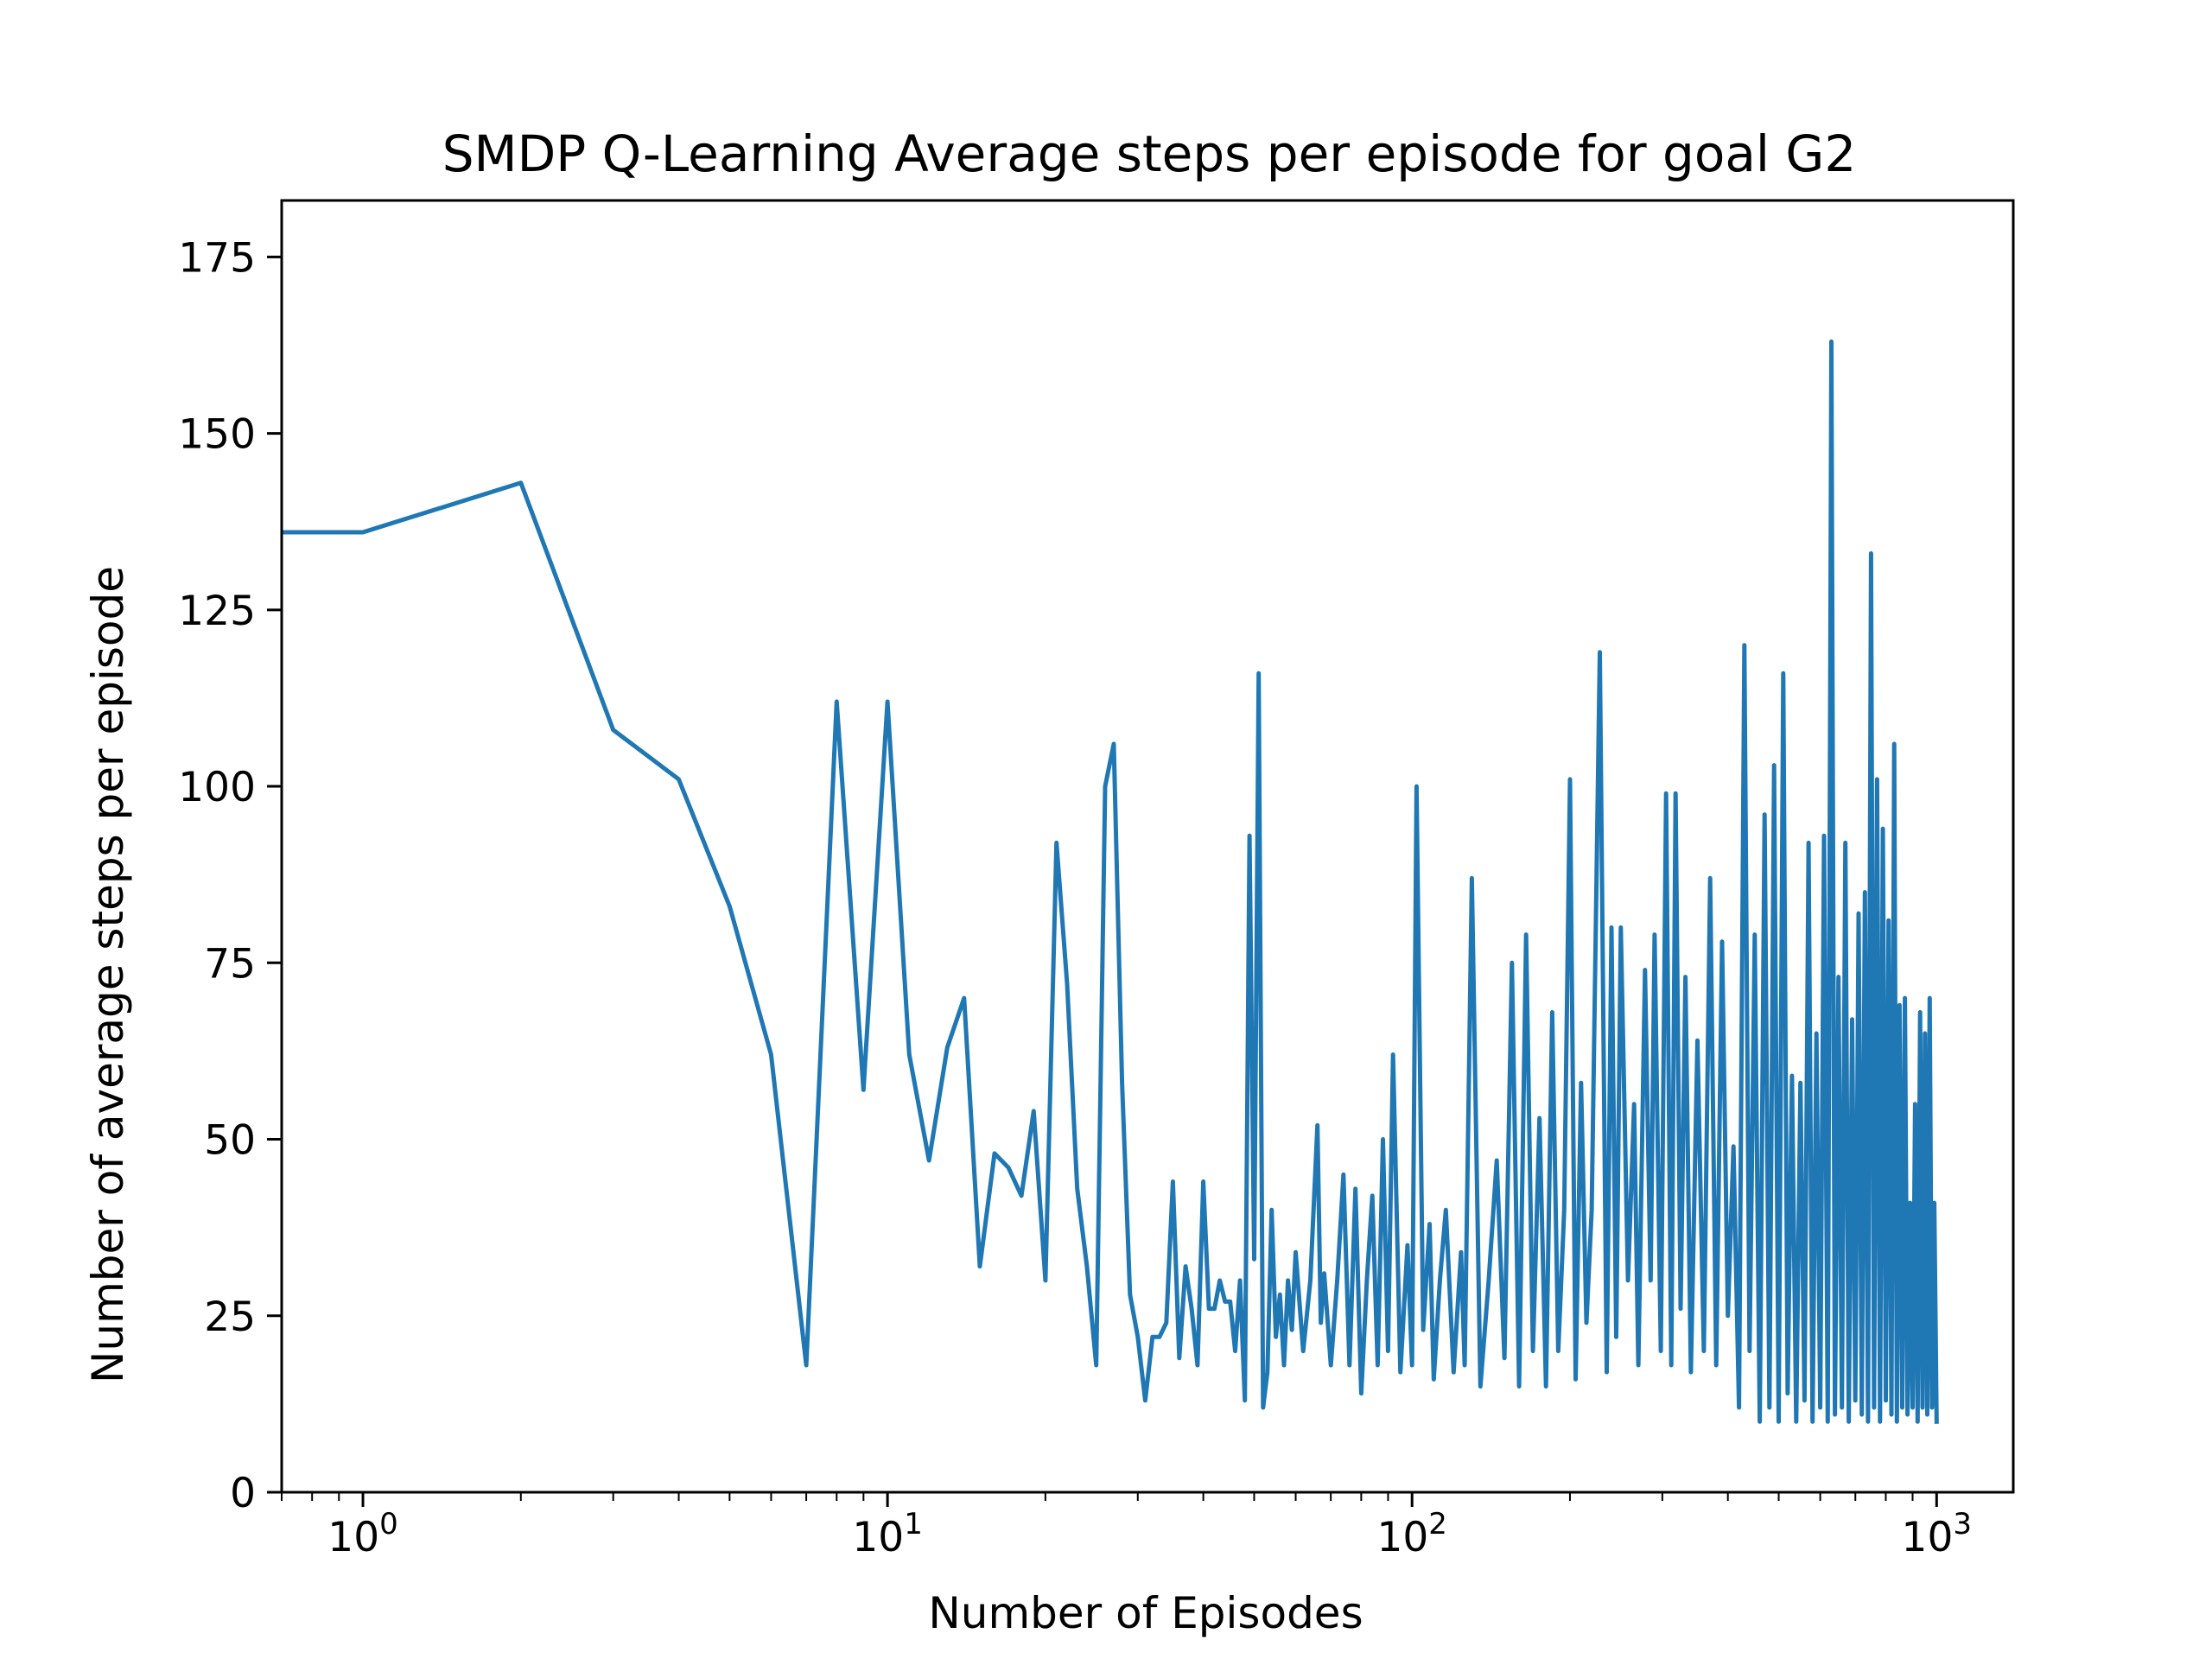 This screenshot has height=1659, width=2212. Describe the element at coordinates (217, 787) in the screenshot. I see `y-tick-label: 100` at that location.